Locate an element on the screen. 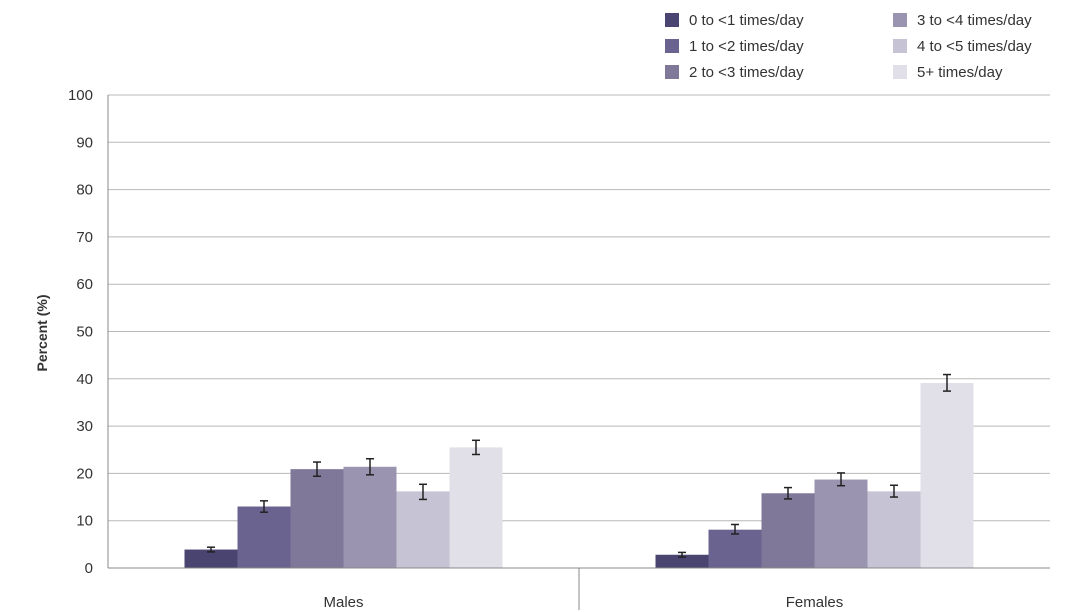  y-tick-label: 40 is located at coordinates (84, 379).